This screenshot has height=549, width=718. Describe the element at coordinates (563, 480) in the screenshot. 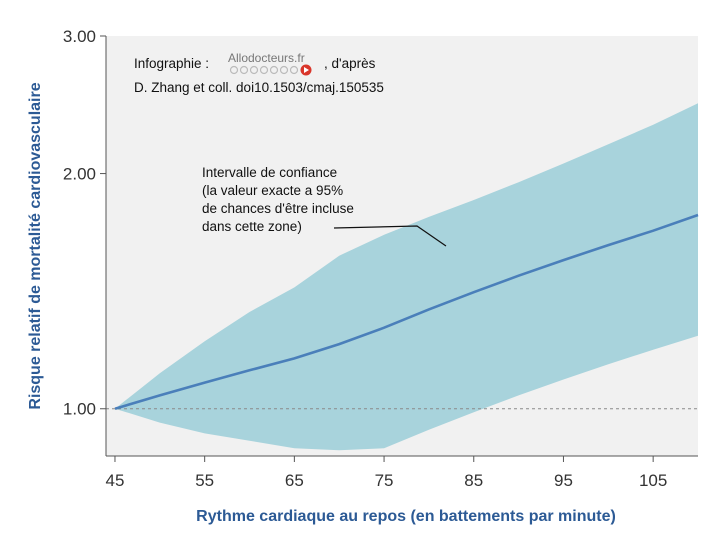

I see `x-tick-label: 95` at that location.